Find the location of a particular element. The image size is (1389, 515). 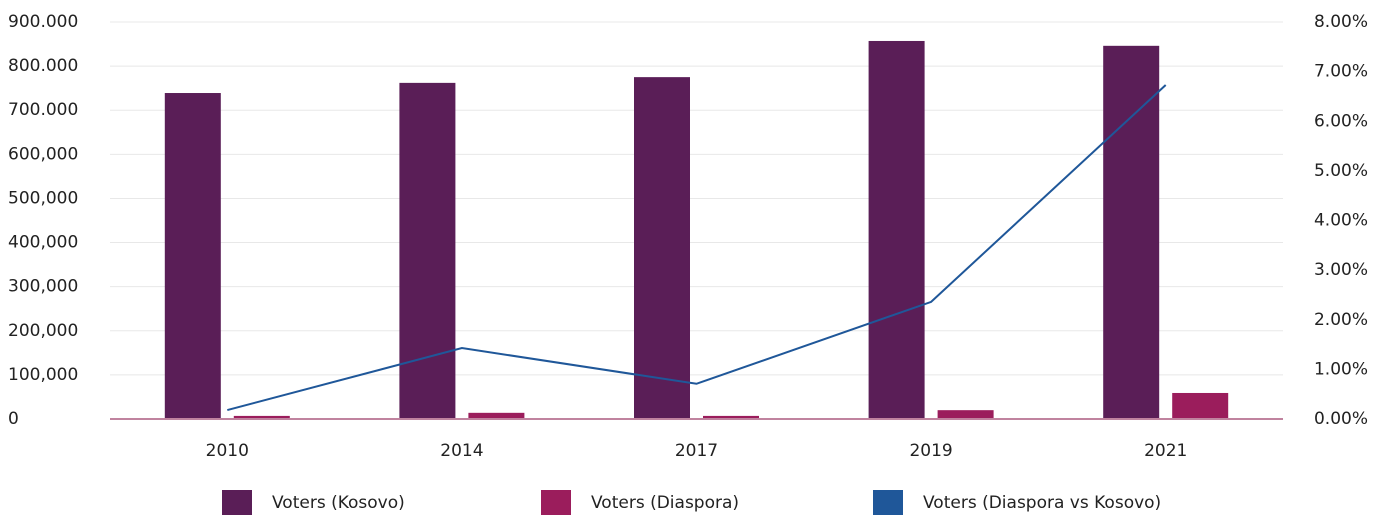

x-tick-label: 2014 is located at coordinates (461, 451).